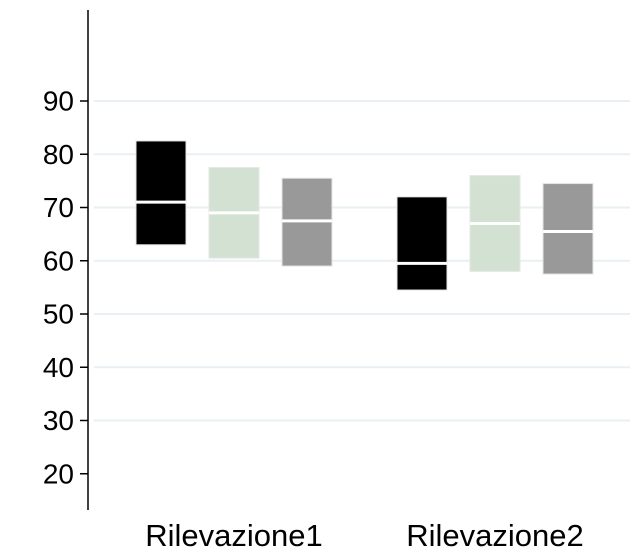  Describe the element at coordinates (58, 260) in the screenshot. I see `y-tick-label-60: 60` at that location.